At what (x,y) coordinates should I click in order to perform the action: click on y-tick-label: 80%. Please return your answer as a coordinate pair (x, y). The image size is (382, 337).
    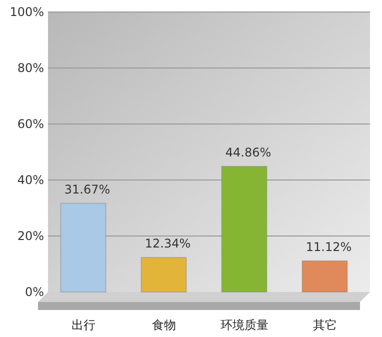
    Looking at the image, I should click on (30, 68).